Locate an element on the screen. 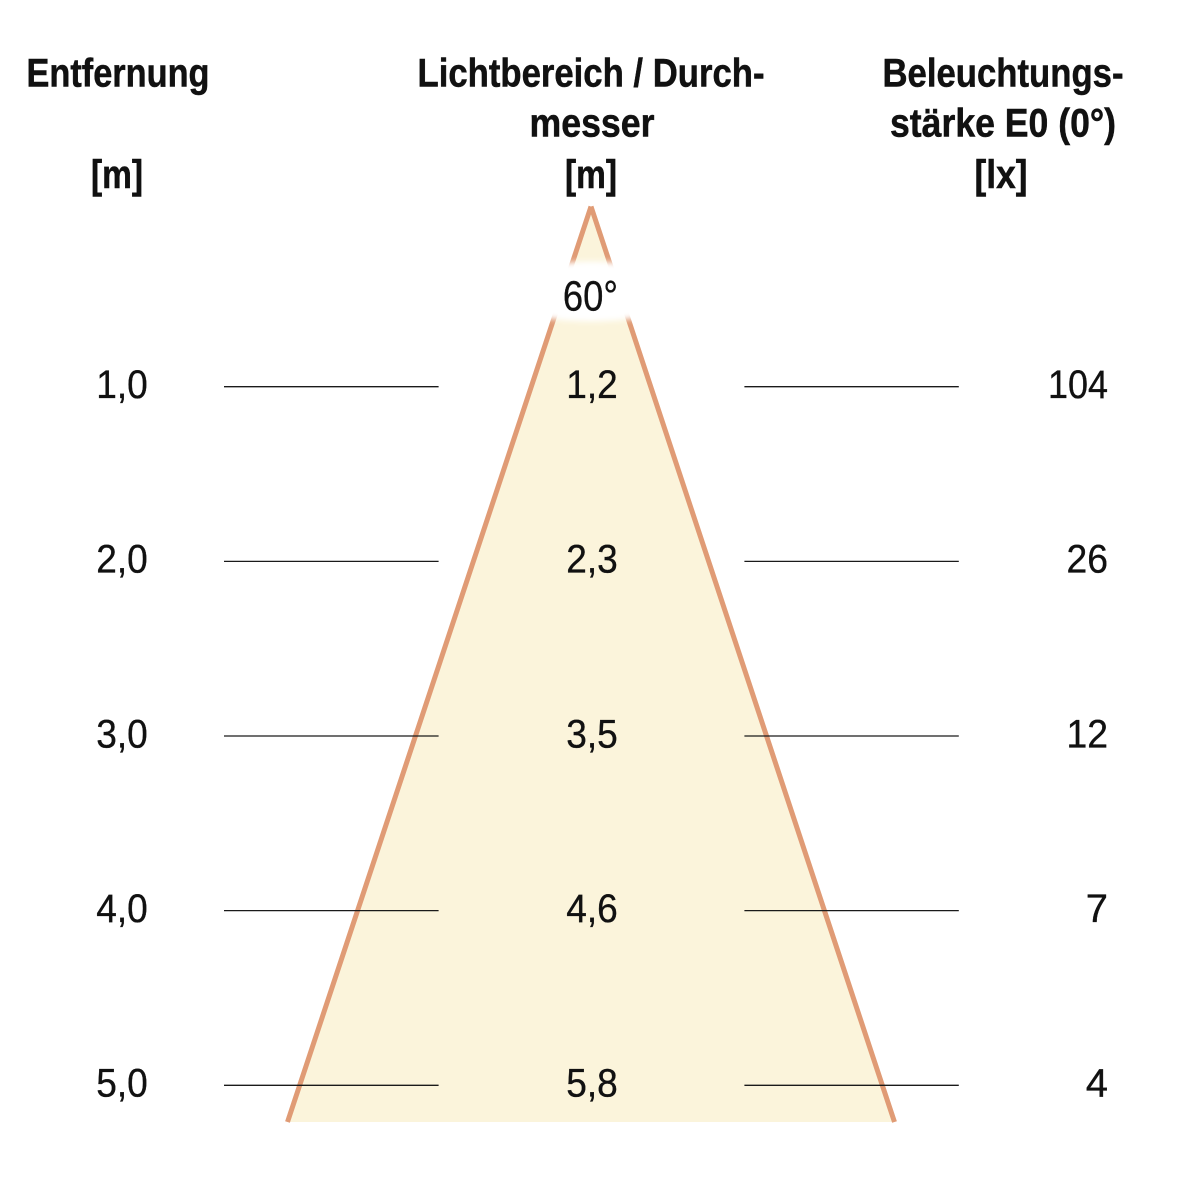 The width and height of the screenshot is (1182, 1182). svg-text: [lx] is located at coordinates (1001, 175).